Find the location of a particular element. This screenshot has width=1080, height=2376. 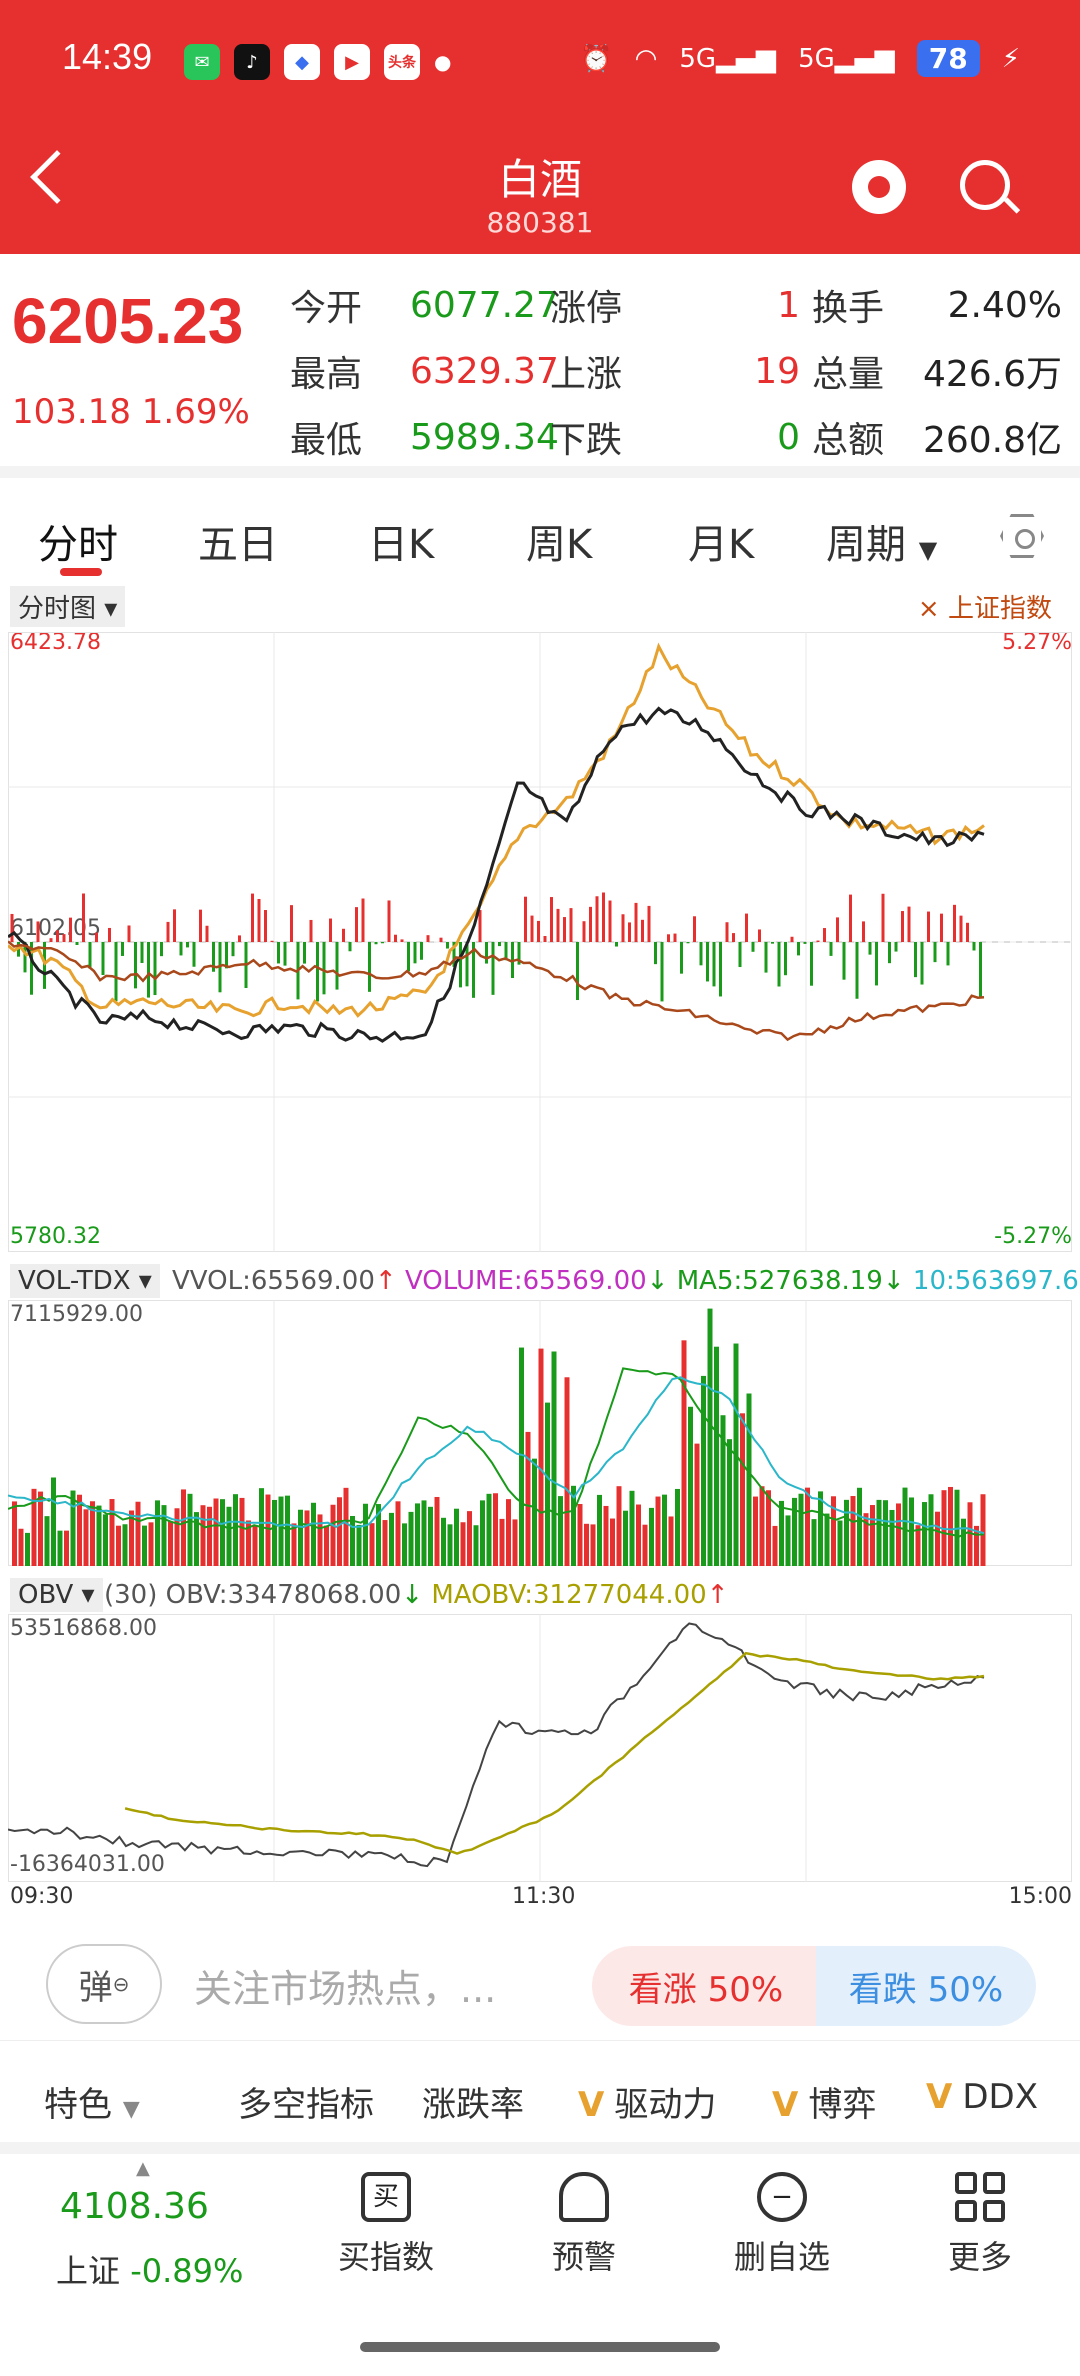

limit-up-value: 1 is located at coordinates (788, 305).